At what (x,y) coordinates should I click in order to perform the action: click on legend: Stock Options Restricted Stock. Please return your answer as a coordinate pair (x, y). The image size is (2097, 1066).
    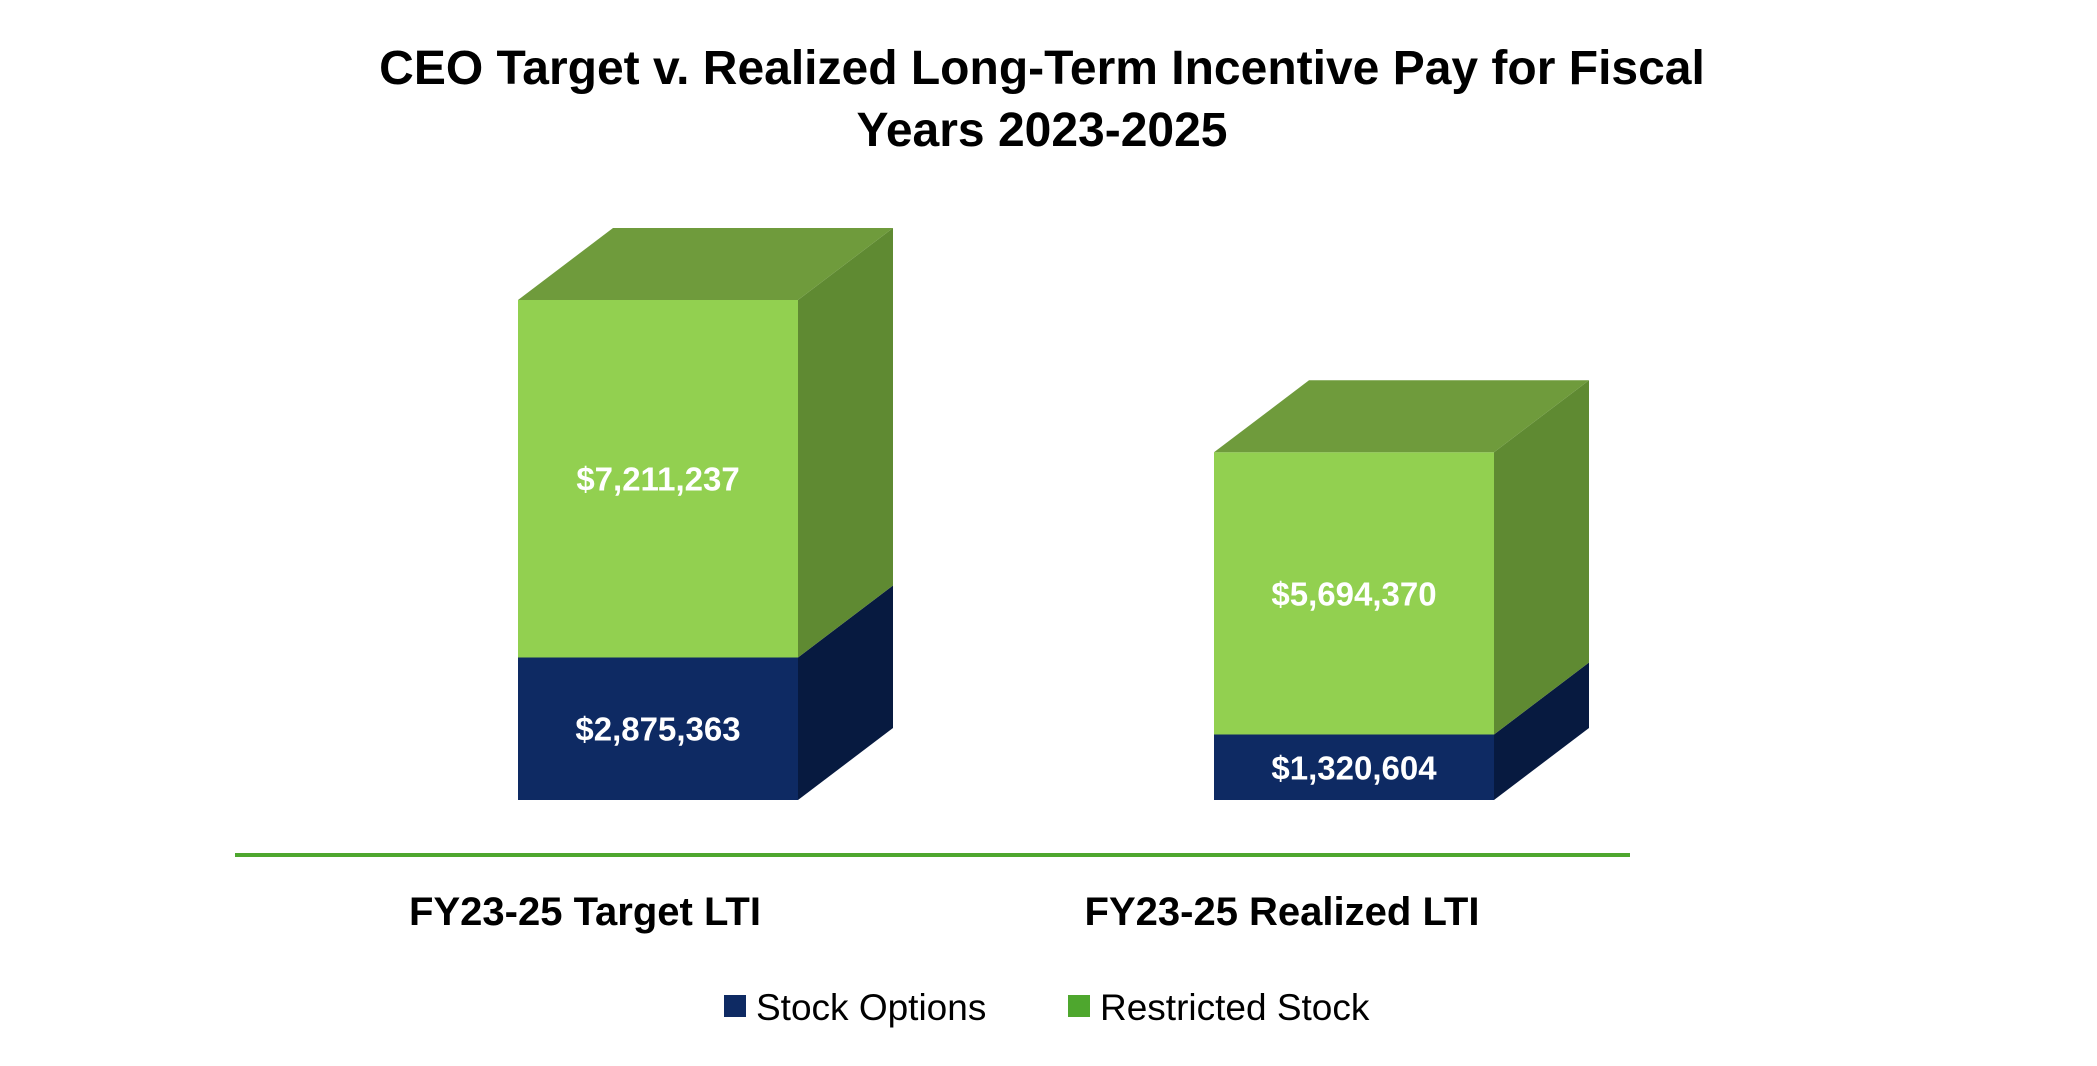
    Looking at the image, I should click on (1047, 1007).